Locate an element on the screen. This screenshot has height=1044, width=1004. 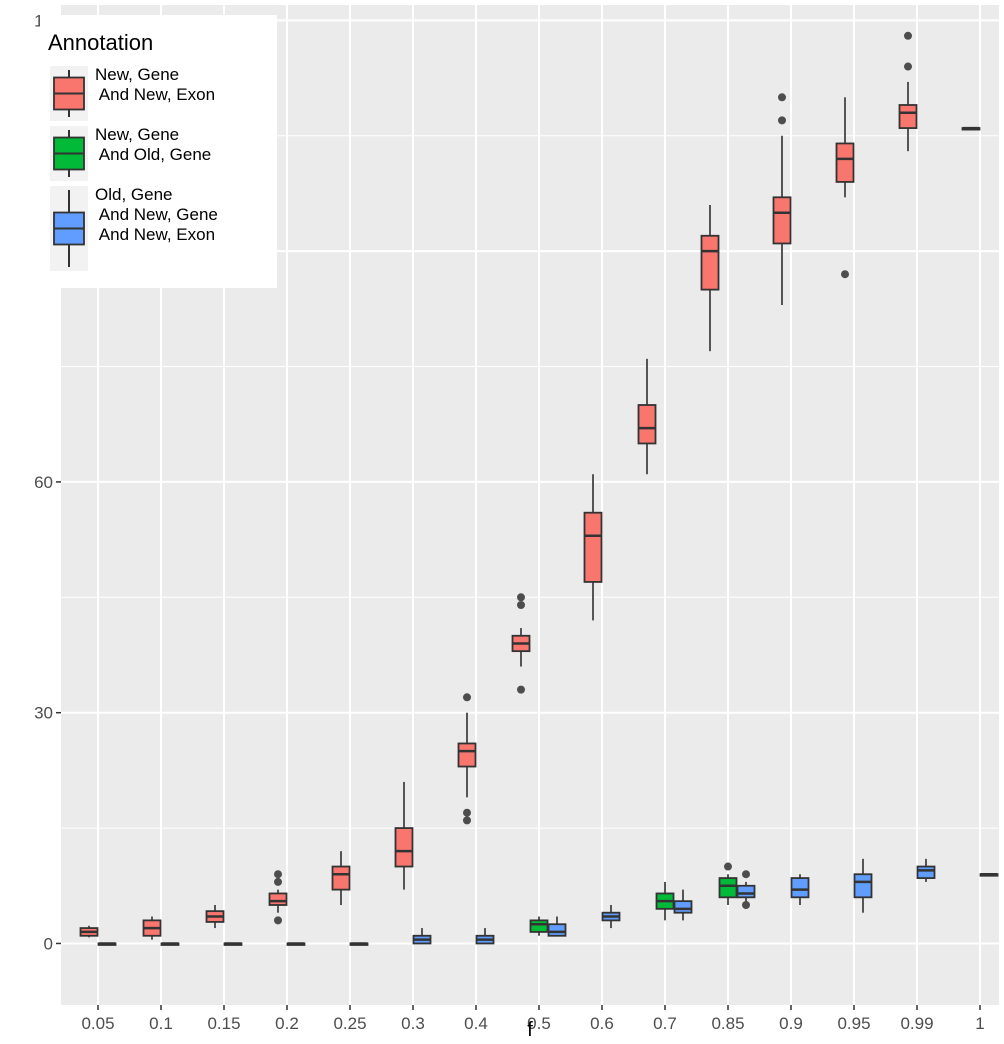
x-tick-label: 0.3 is located at coordinates (413, 1023).